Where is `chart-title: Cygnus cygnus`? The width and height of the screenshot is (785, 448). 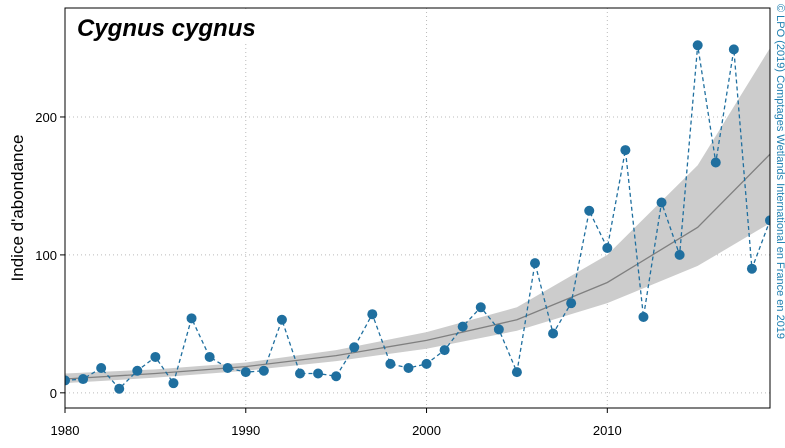 chart-title: Cygnus cygnus is located at coordinates (166, 28).